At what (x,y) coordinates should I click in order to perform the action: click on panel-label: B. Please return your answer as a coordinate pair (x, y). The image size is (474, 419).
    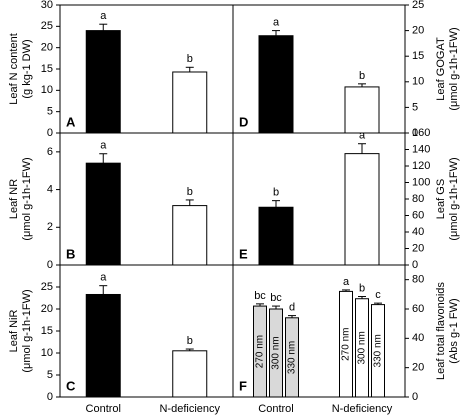
    Looking at the image, I should click on (70, 253).